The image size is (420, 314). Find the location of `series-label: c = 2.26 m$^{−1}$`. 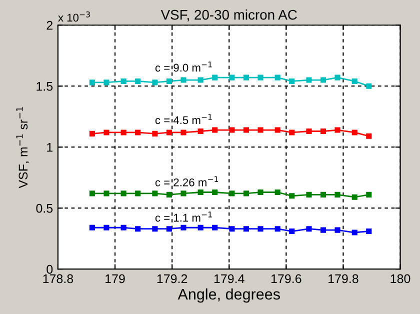

series-label: c = 2.26 m$^{−1}$ is located at coordinates (186, 181).